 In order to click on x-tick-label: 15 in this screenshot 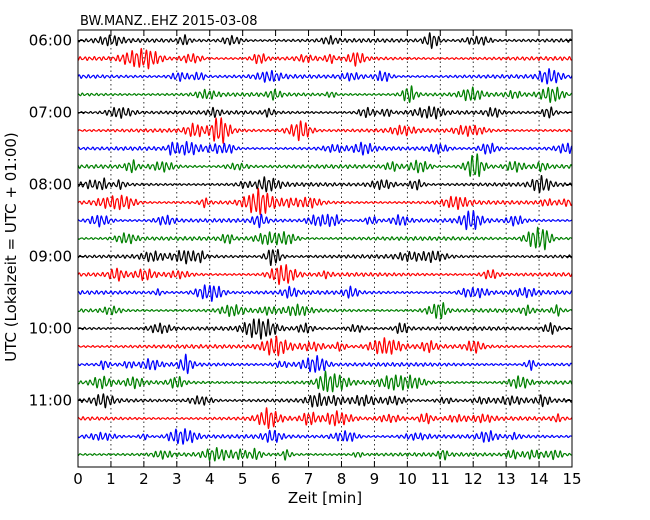, I will do `click(571, 479)`.